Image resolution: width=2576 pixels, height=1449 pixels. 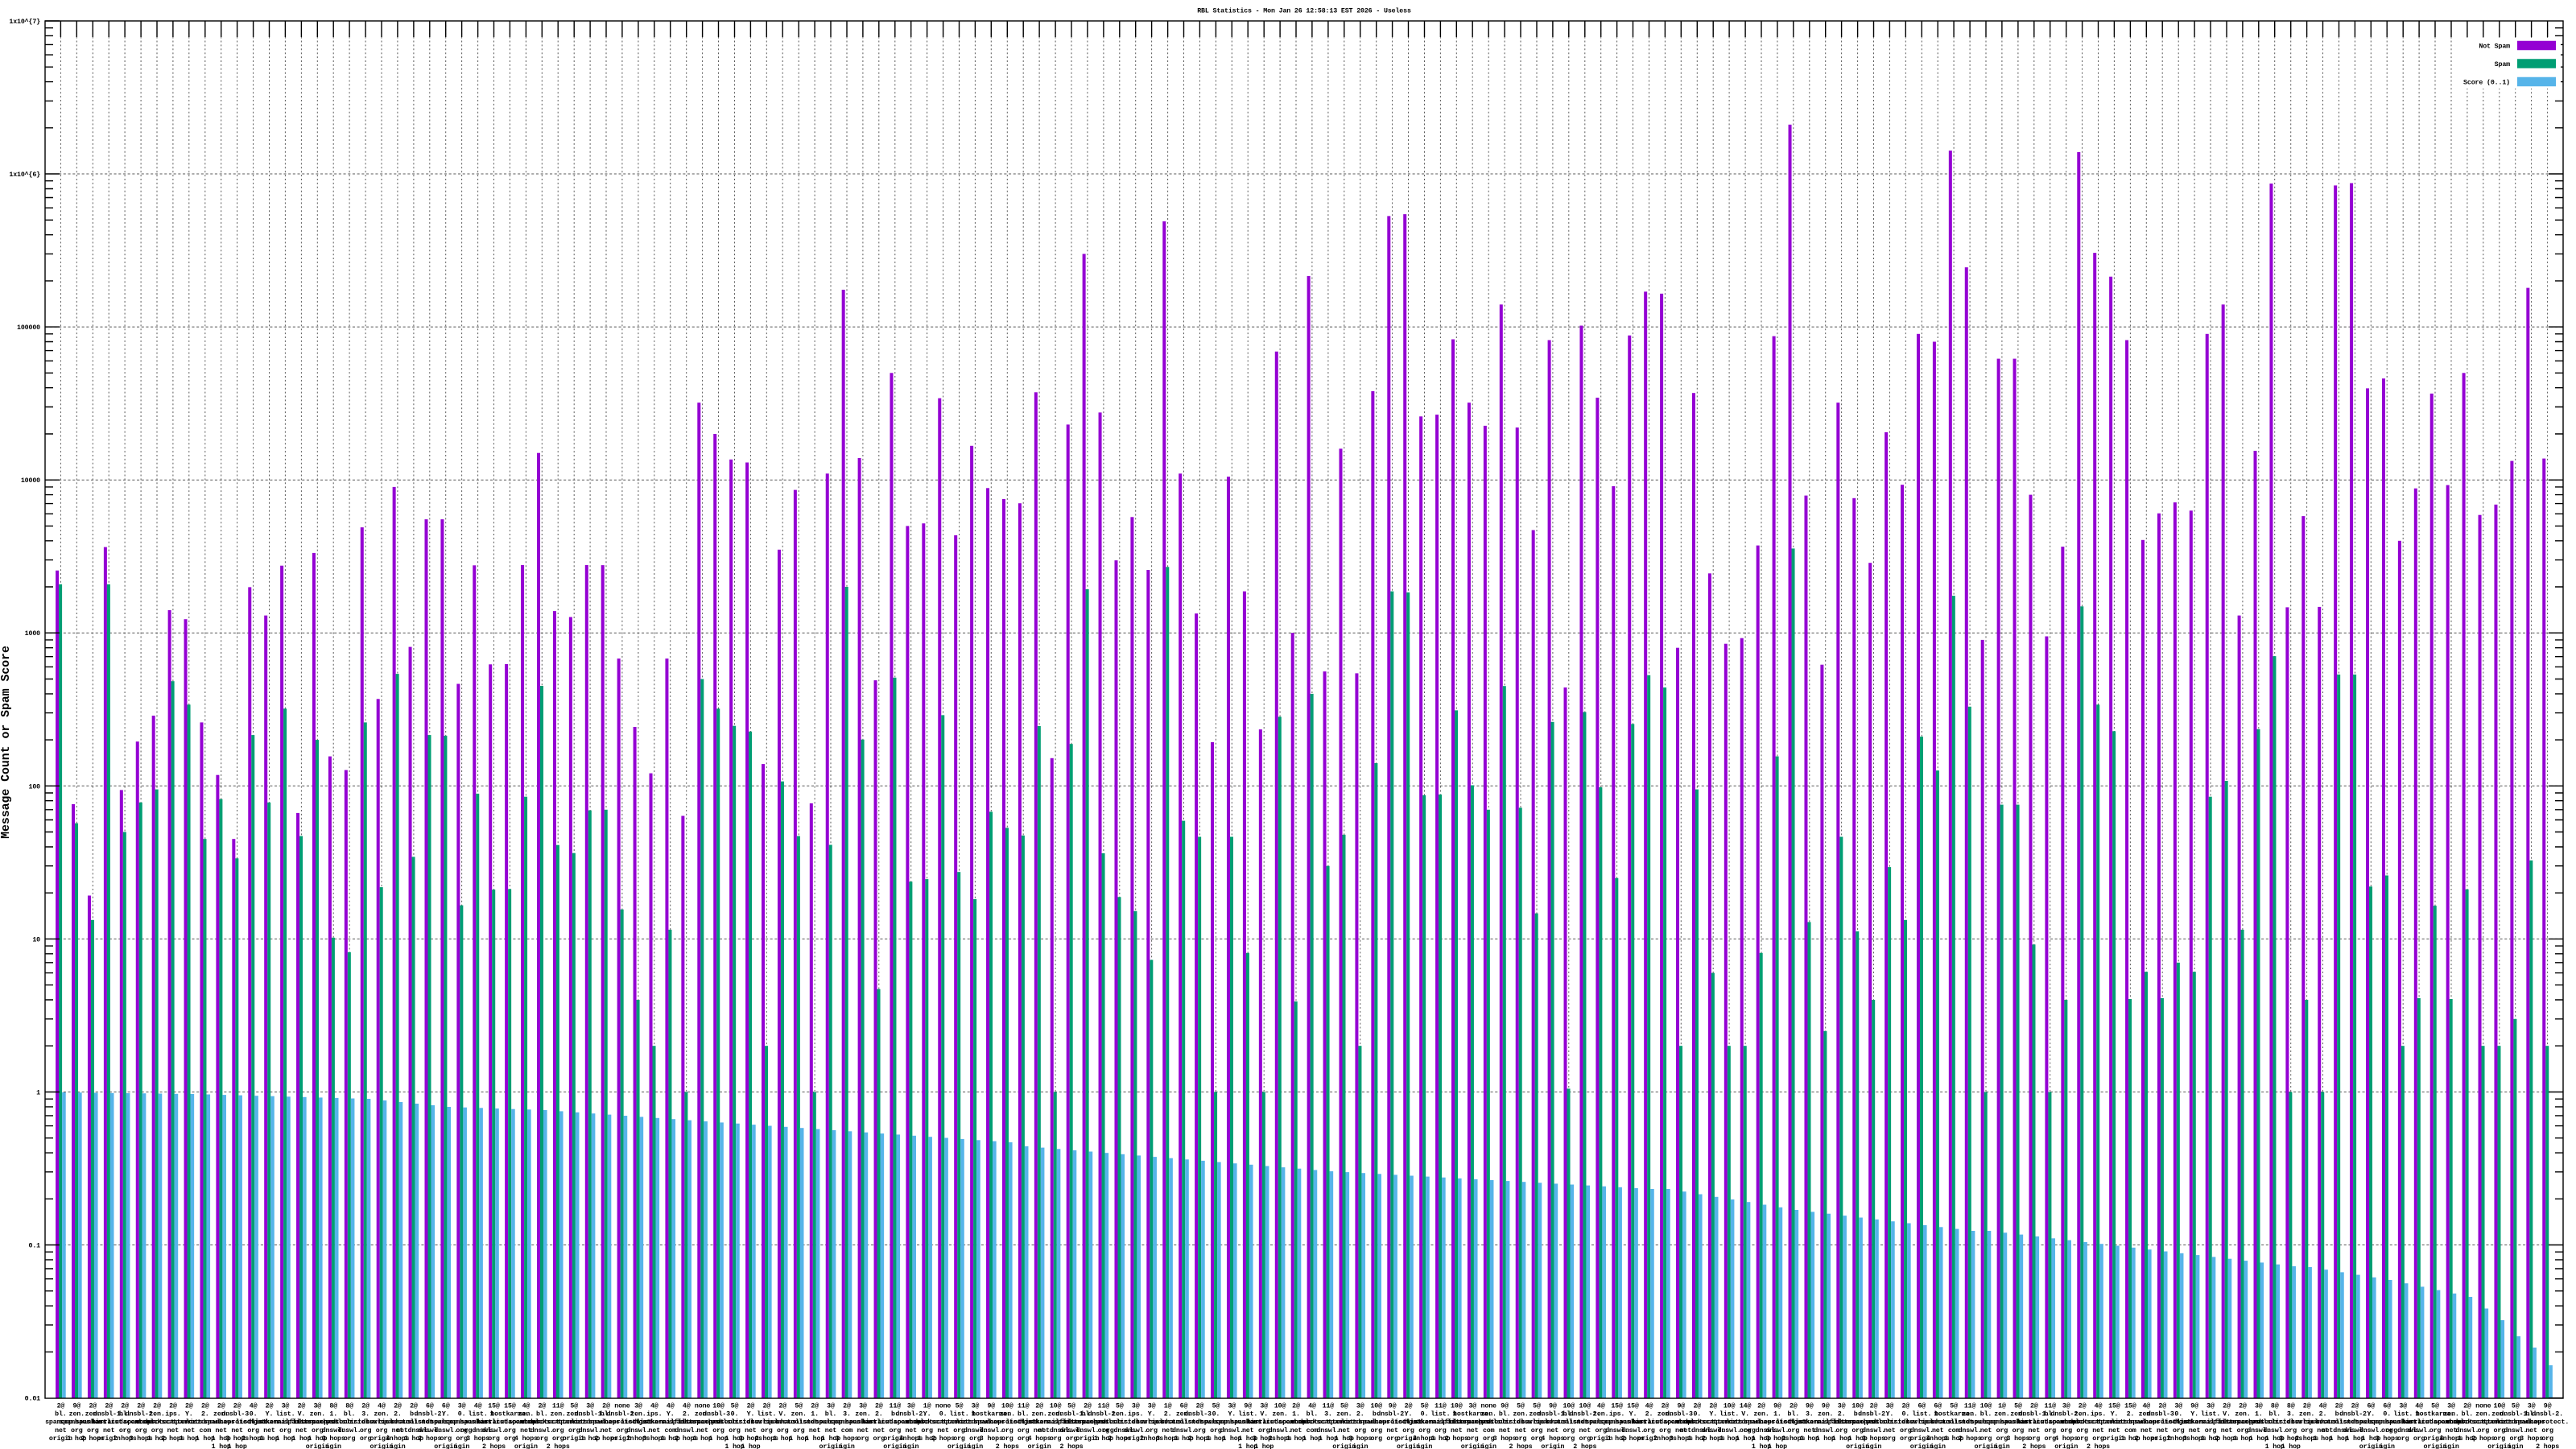 What do you see at coordinates (958, 1414) in the screenshot?
I see `svg-text: list.` at bounding box center [958, 1414].